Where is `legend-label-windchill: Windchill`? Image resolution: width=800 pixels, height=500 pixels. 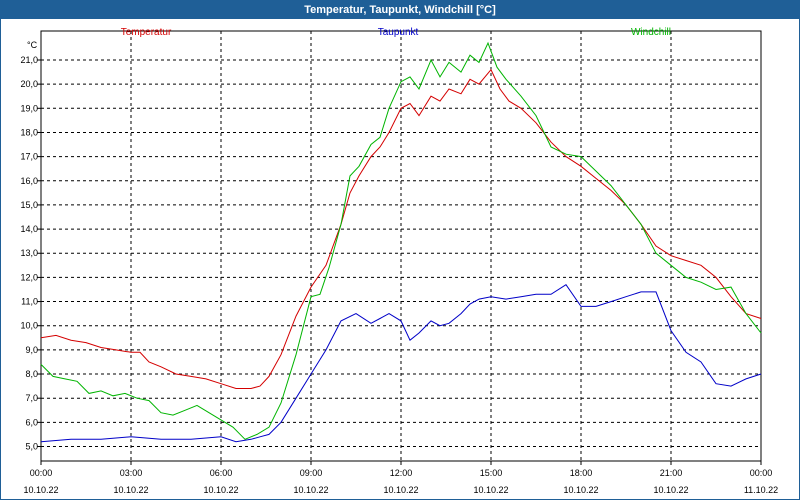
legend-label-windchill: Windchill is located at coordinates (651, 32).